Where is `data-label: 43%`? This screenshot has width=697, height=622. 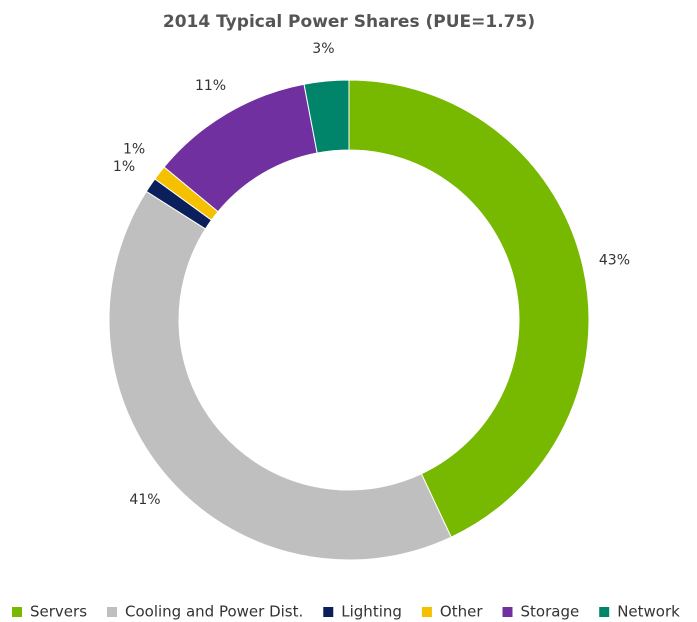 data-label: 43% is located at coordinates (614, 261).